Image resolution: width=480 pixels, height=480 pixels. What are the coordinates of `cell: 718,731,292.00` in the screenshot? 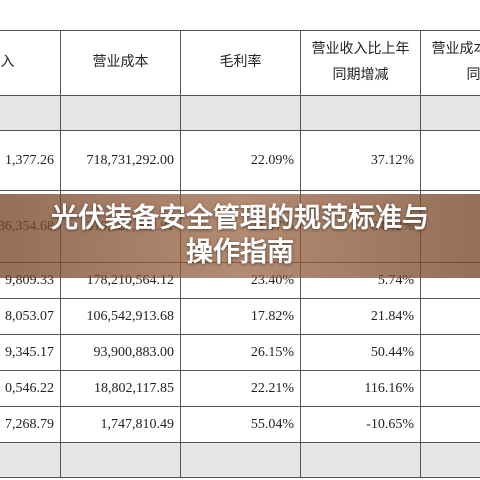 It's located at (120, 160).